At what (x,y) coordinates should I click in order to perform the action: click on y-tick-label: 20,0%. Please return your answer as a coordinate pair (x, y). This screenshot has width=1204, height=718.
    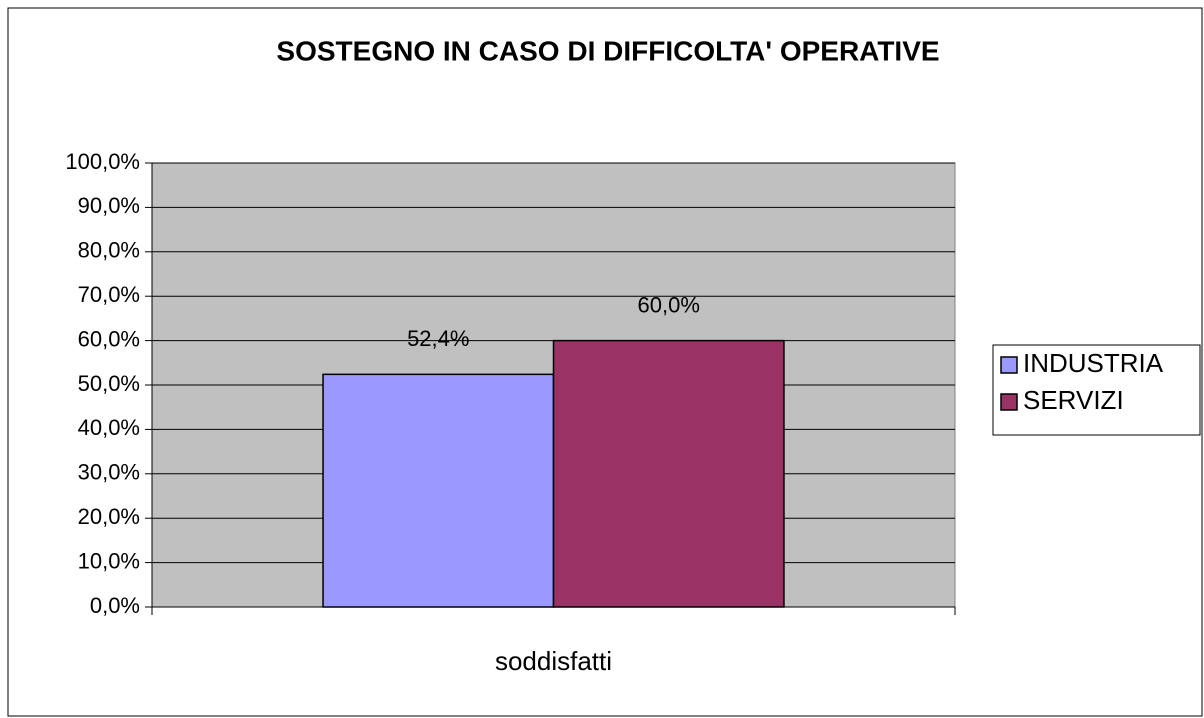
    Looking at the image, I should click on (109, 516).